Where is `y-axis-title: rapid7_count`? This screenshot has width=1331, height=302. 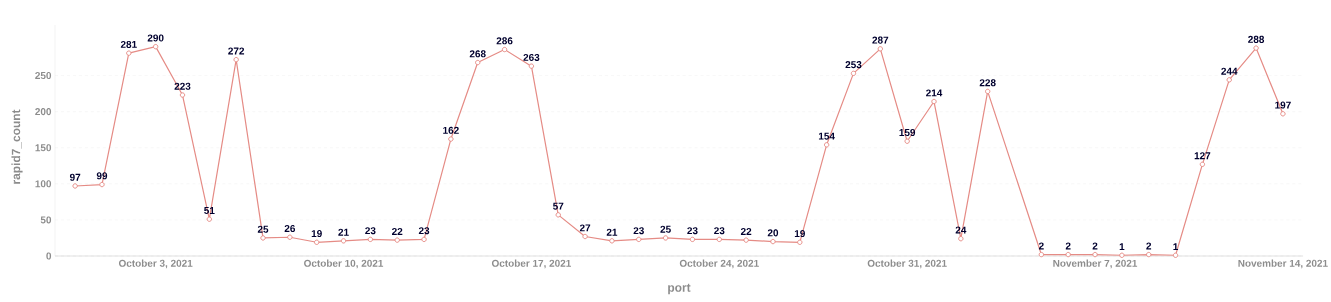 y-axis-title: rapid7_count is located at coordinates (17, 146).